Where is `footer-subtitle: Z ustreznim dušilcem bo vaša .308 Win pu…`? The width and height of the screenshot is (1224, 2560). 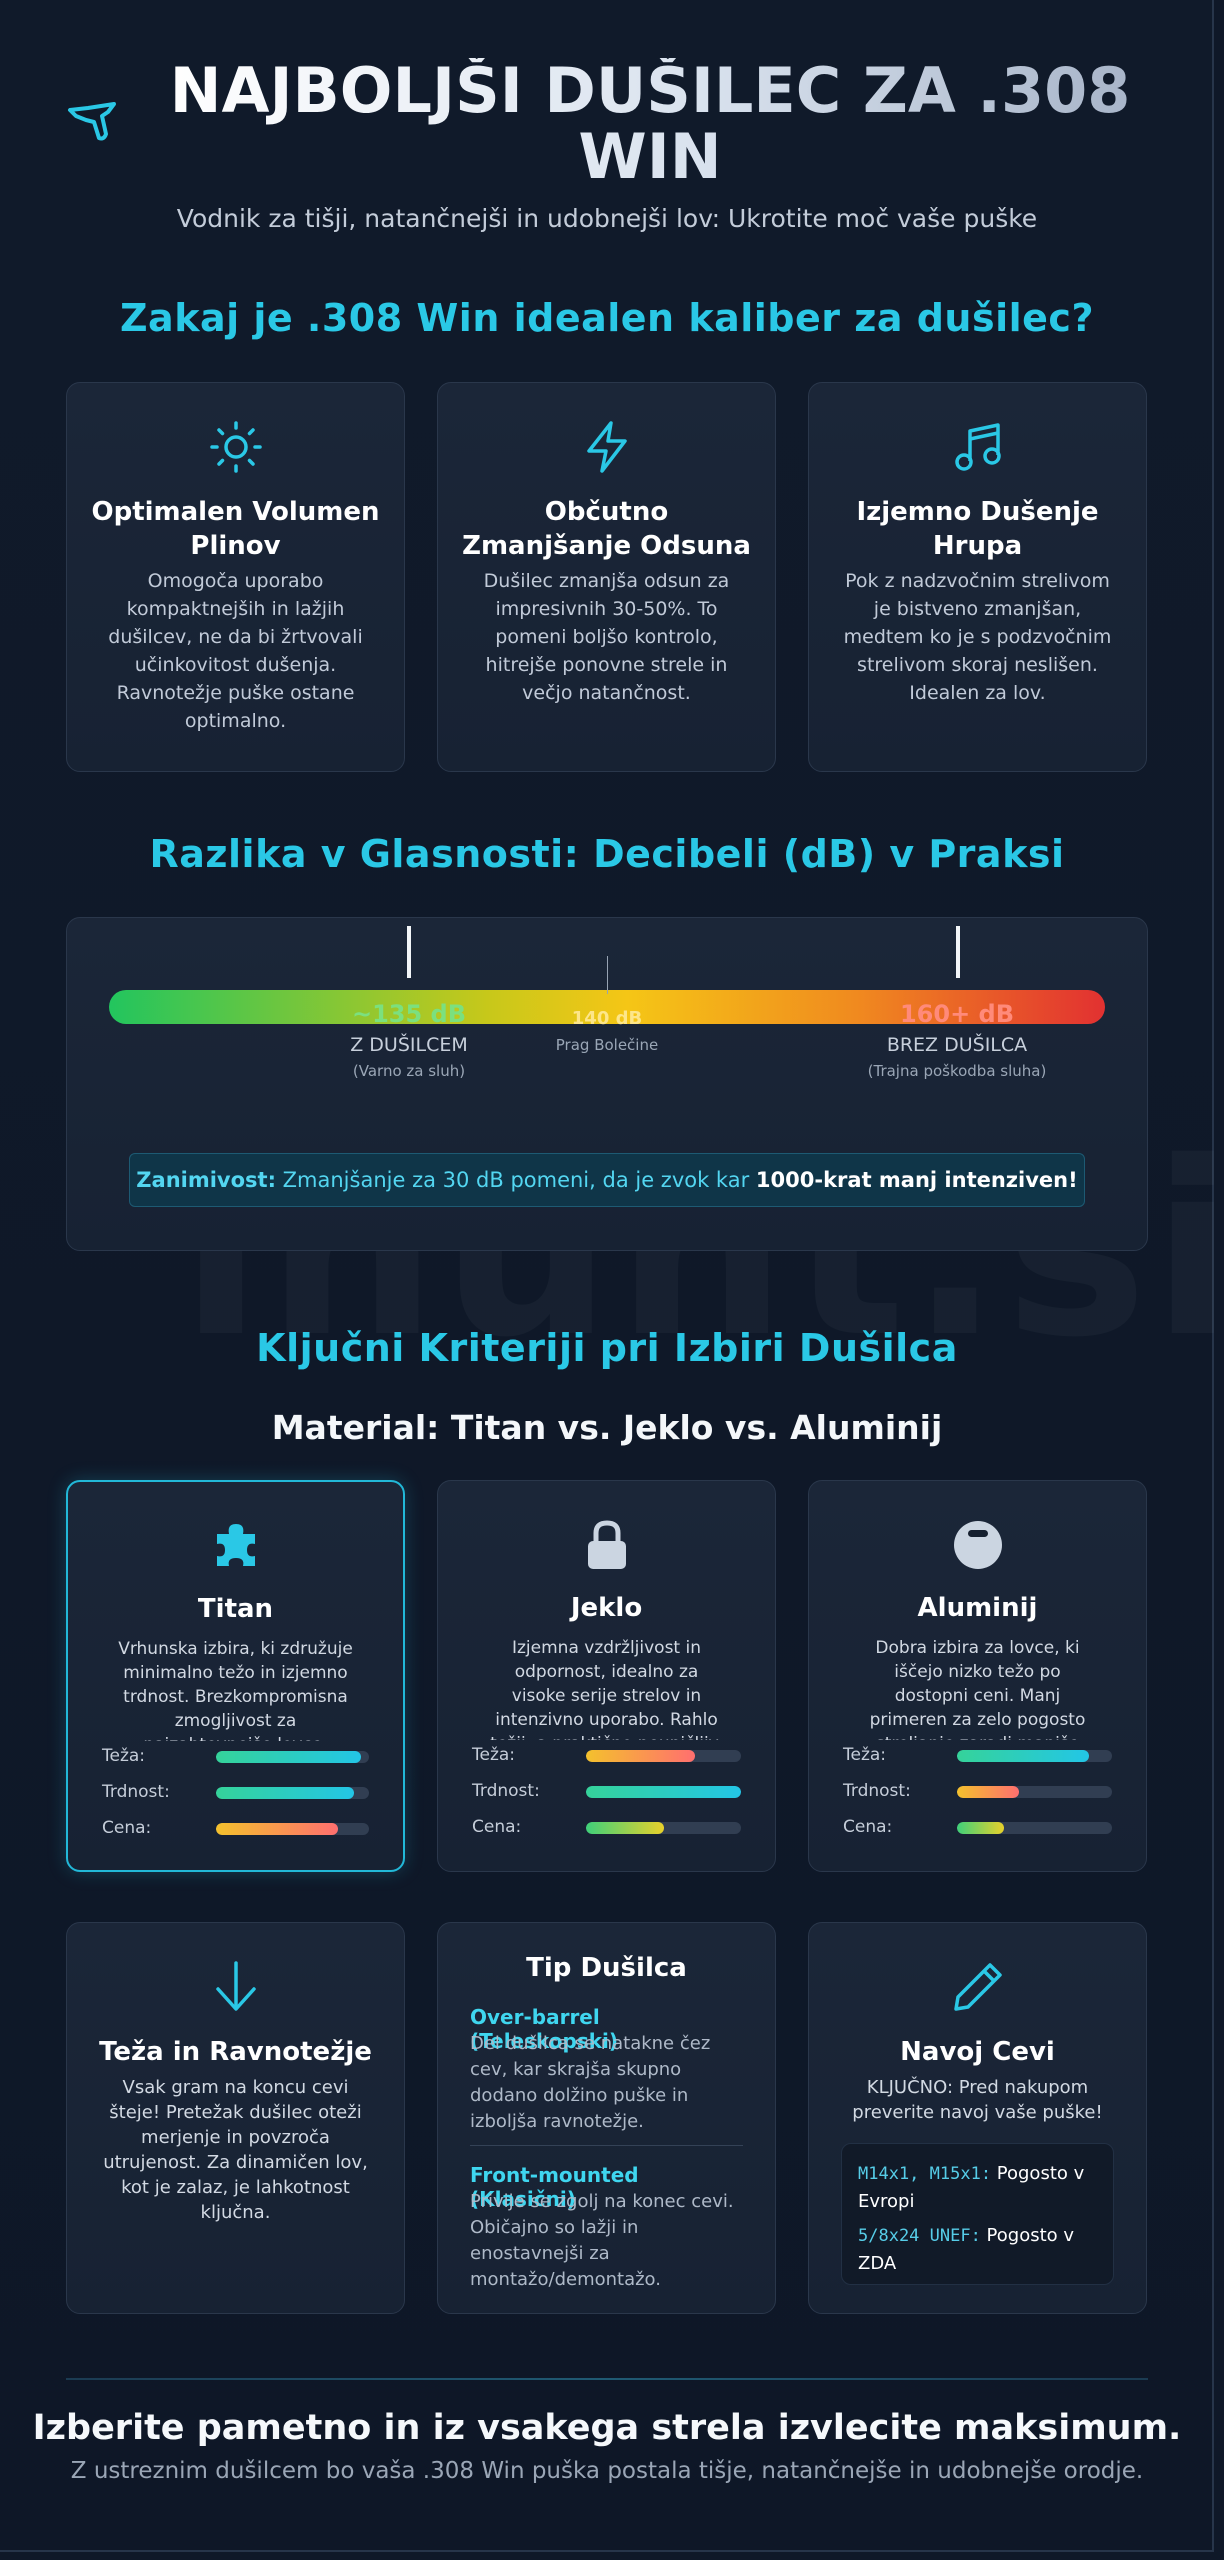
footer-subtitle: Z ustreznim dušilcem bo vaša .308 Win pu… is located at coordinates (607, 2471).